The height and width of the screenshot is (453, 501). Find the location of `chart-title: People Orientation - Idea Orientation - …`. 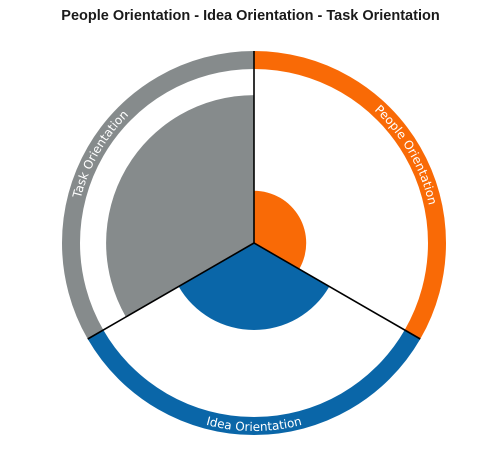

chart-title: People Orientation - Idea Orientation - … is located at coordinates (250, 16).